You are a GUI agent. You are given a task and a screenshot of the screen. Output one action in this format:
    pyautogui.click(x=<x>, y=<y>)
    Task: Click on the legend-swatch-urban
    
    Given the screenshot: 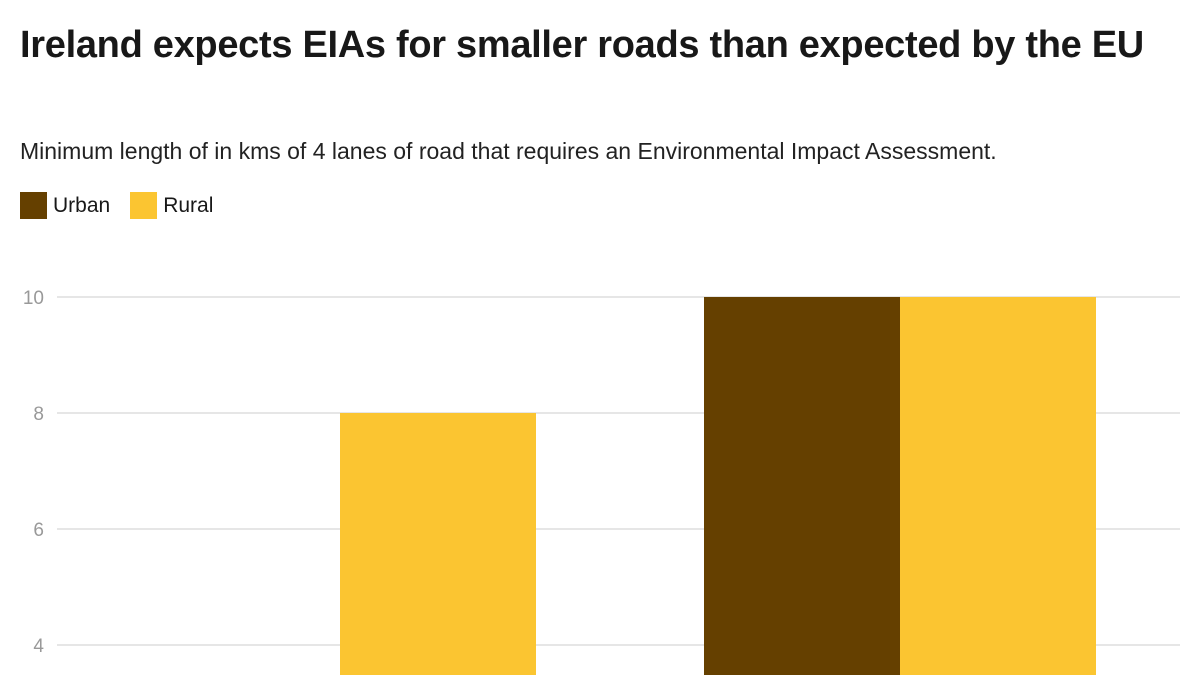 What is the action you would take?
    pyautogui.click(x=33, y=205)
    